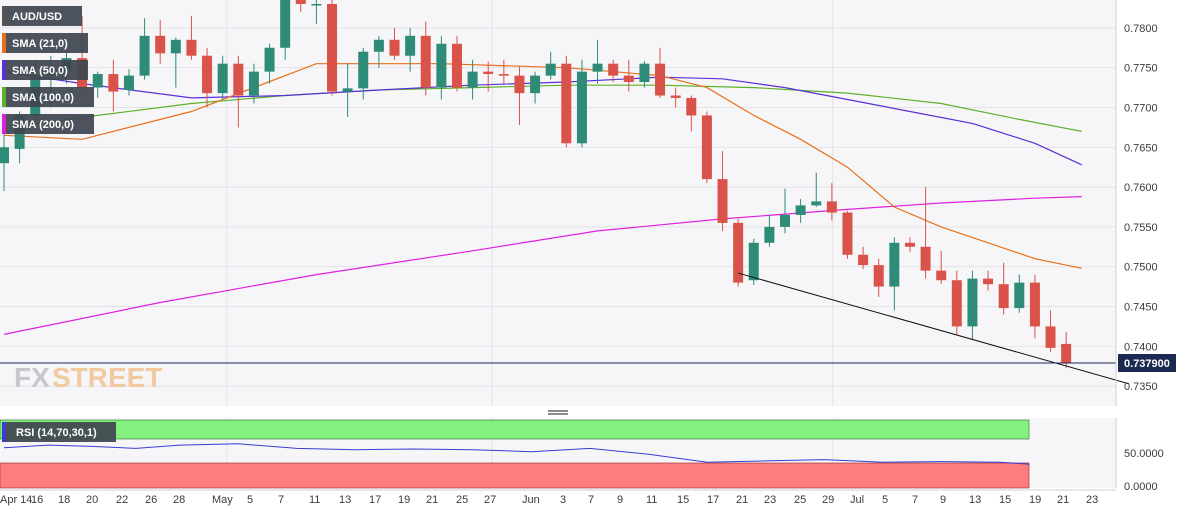 This screenshot has width=1194, height=518. Describe the element at coordinates (222, 500) in the screenshot. I see `x-tick-label: May` at that location.